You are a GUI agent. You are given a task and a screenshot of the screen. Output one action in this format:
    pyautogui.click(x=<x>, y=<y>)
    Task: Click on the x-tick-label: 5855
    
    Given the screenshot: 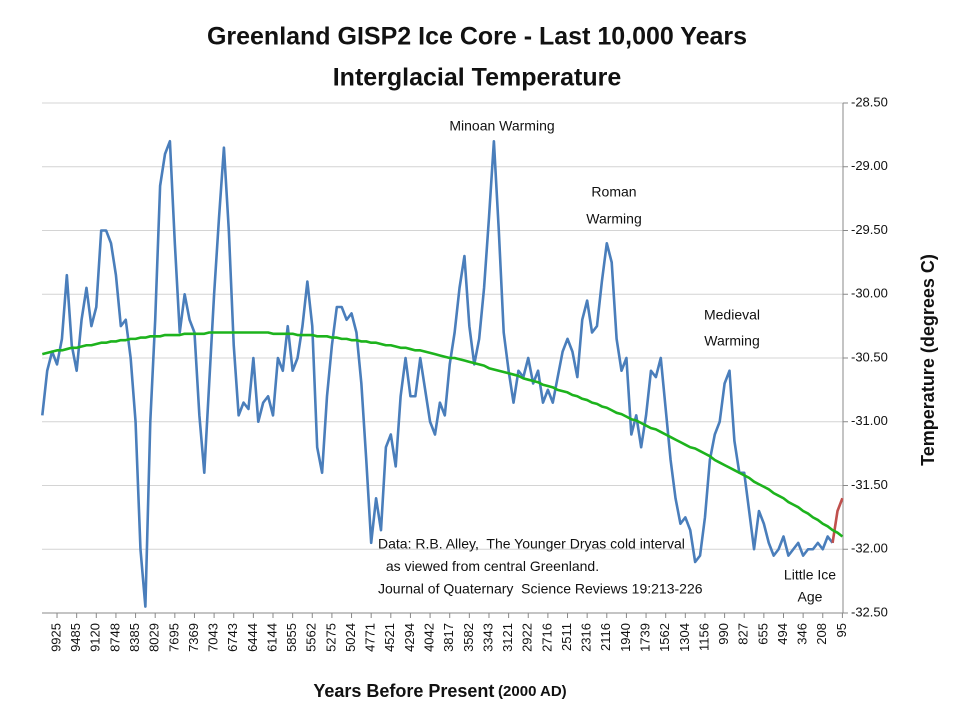 What is the action you would take?
    pyautogui.click(x=291, y=637)
    